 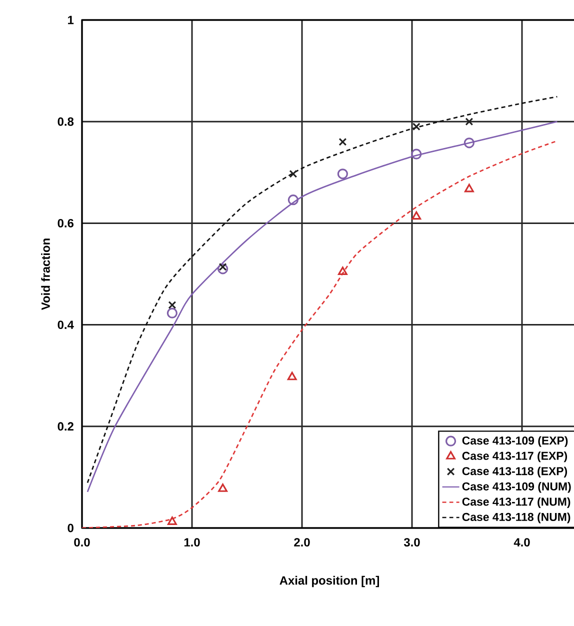 What do you see at coordinates (82, 542) in the screenshot?
I see `x-tick-label: 0.0` at bounding box center [82, 542].